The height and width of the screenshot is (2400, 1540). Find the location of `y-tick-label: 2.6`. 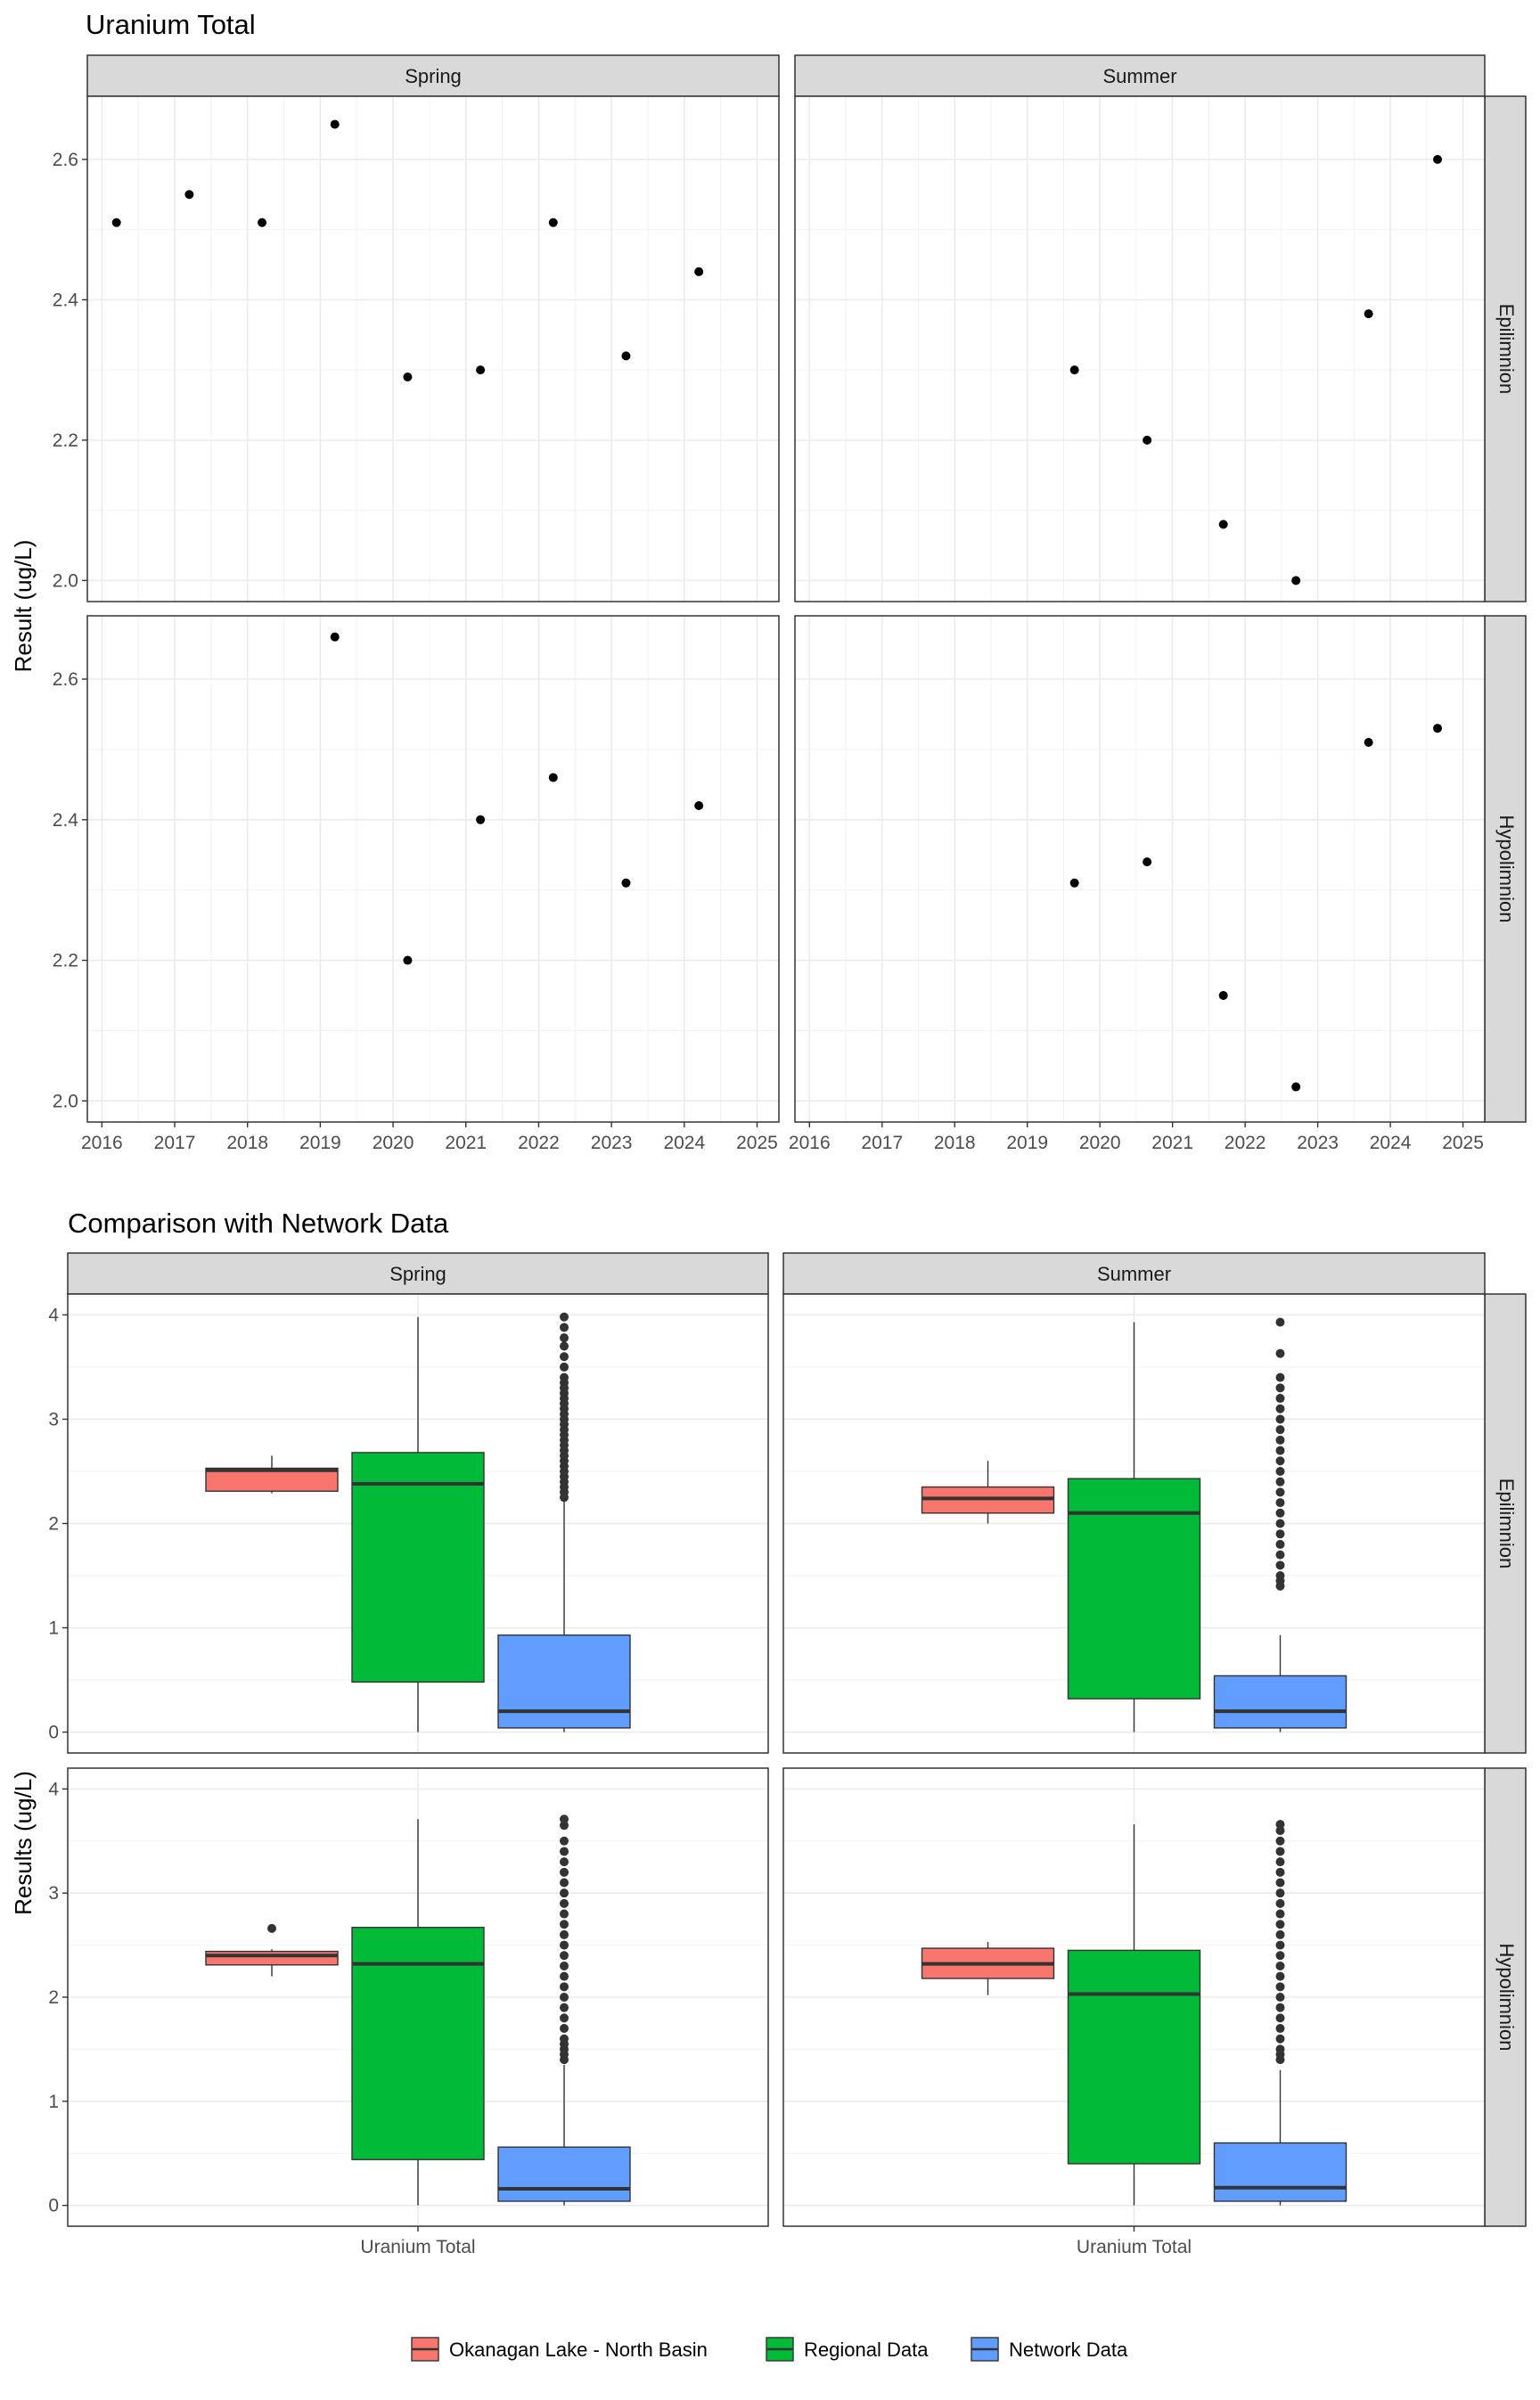

y-tick-label: 2.6 is located at coordinates (65, 679).